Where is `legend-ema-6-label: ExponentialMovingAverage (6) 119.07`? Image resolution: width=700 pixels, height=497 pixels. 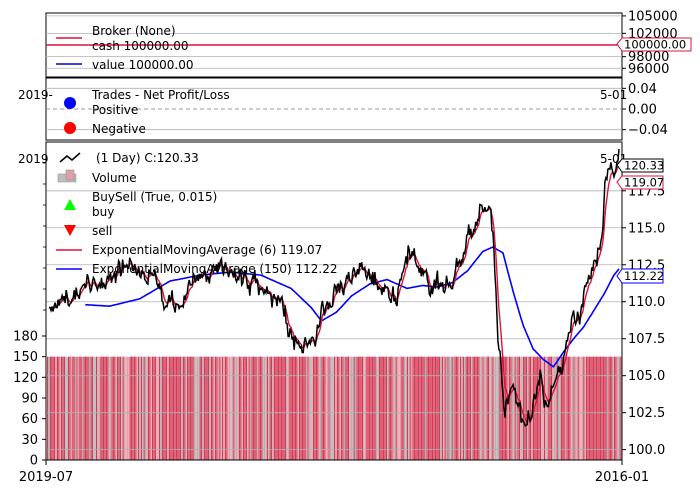 legend-ema-6-label: ExponentialMovingAverage (6) 119.07 is located at coordinates (207, 250).